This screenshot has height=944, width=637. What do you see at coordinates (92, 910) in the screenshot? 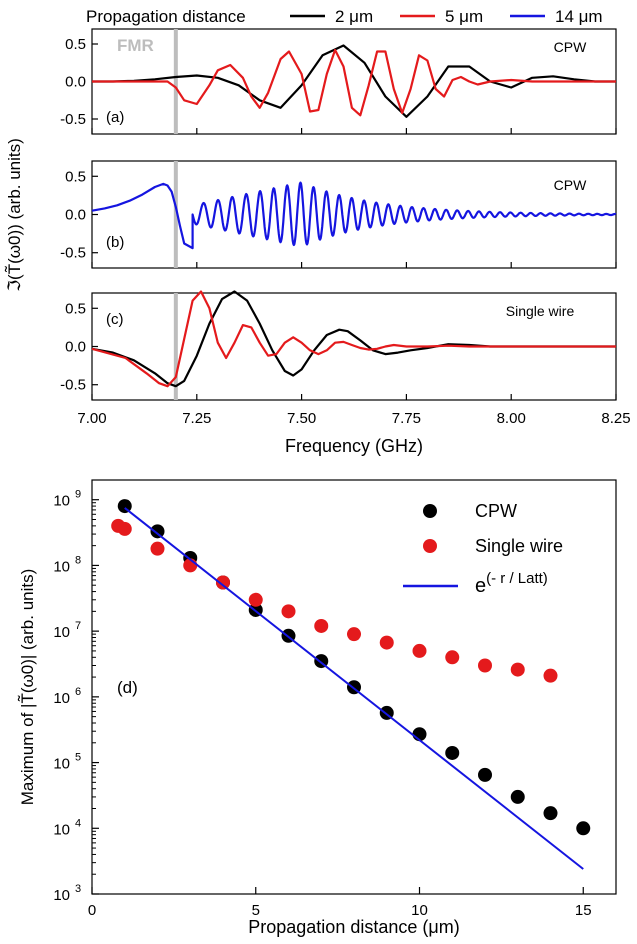
I see `xtick-label: 0` at bounding box center [92, 910].